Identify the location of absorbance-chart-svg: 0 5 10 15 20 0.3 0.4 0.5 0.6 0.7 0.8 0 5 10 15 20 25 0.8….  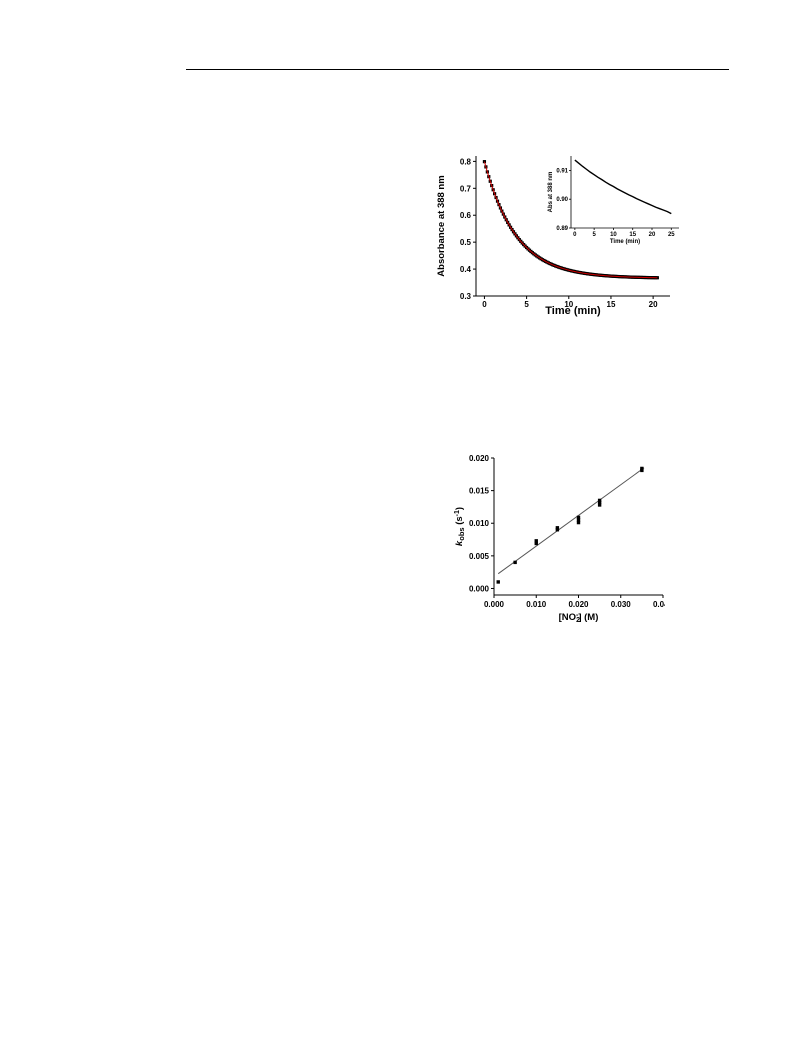
(557, 236).